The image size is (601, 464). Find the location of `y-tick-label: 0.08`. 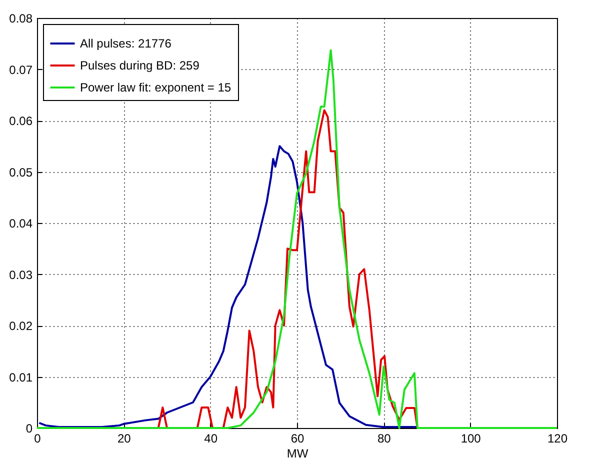

y-tick-label: 0.08 is located at coordinates (21, 19).